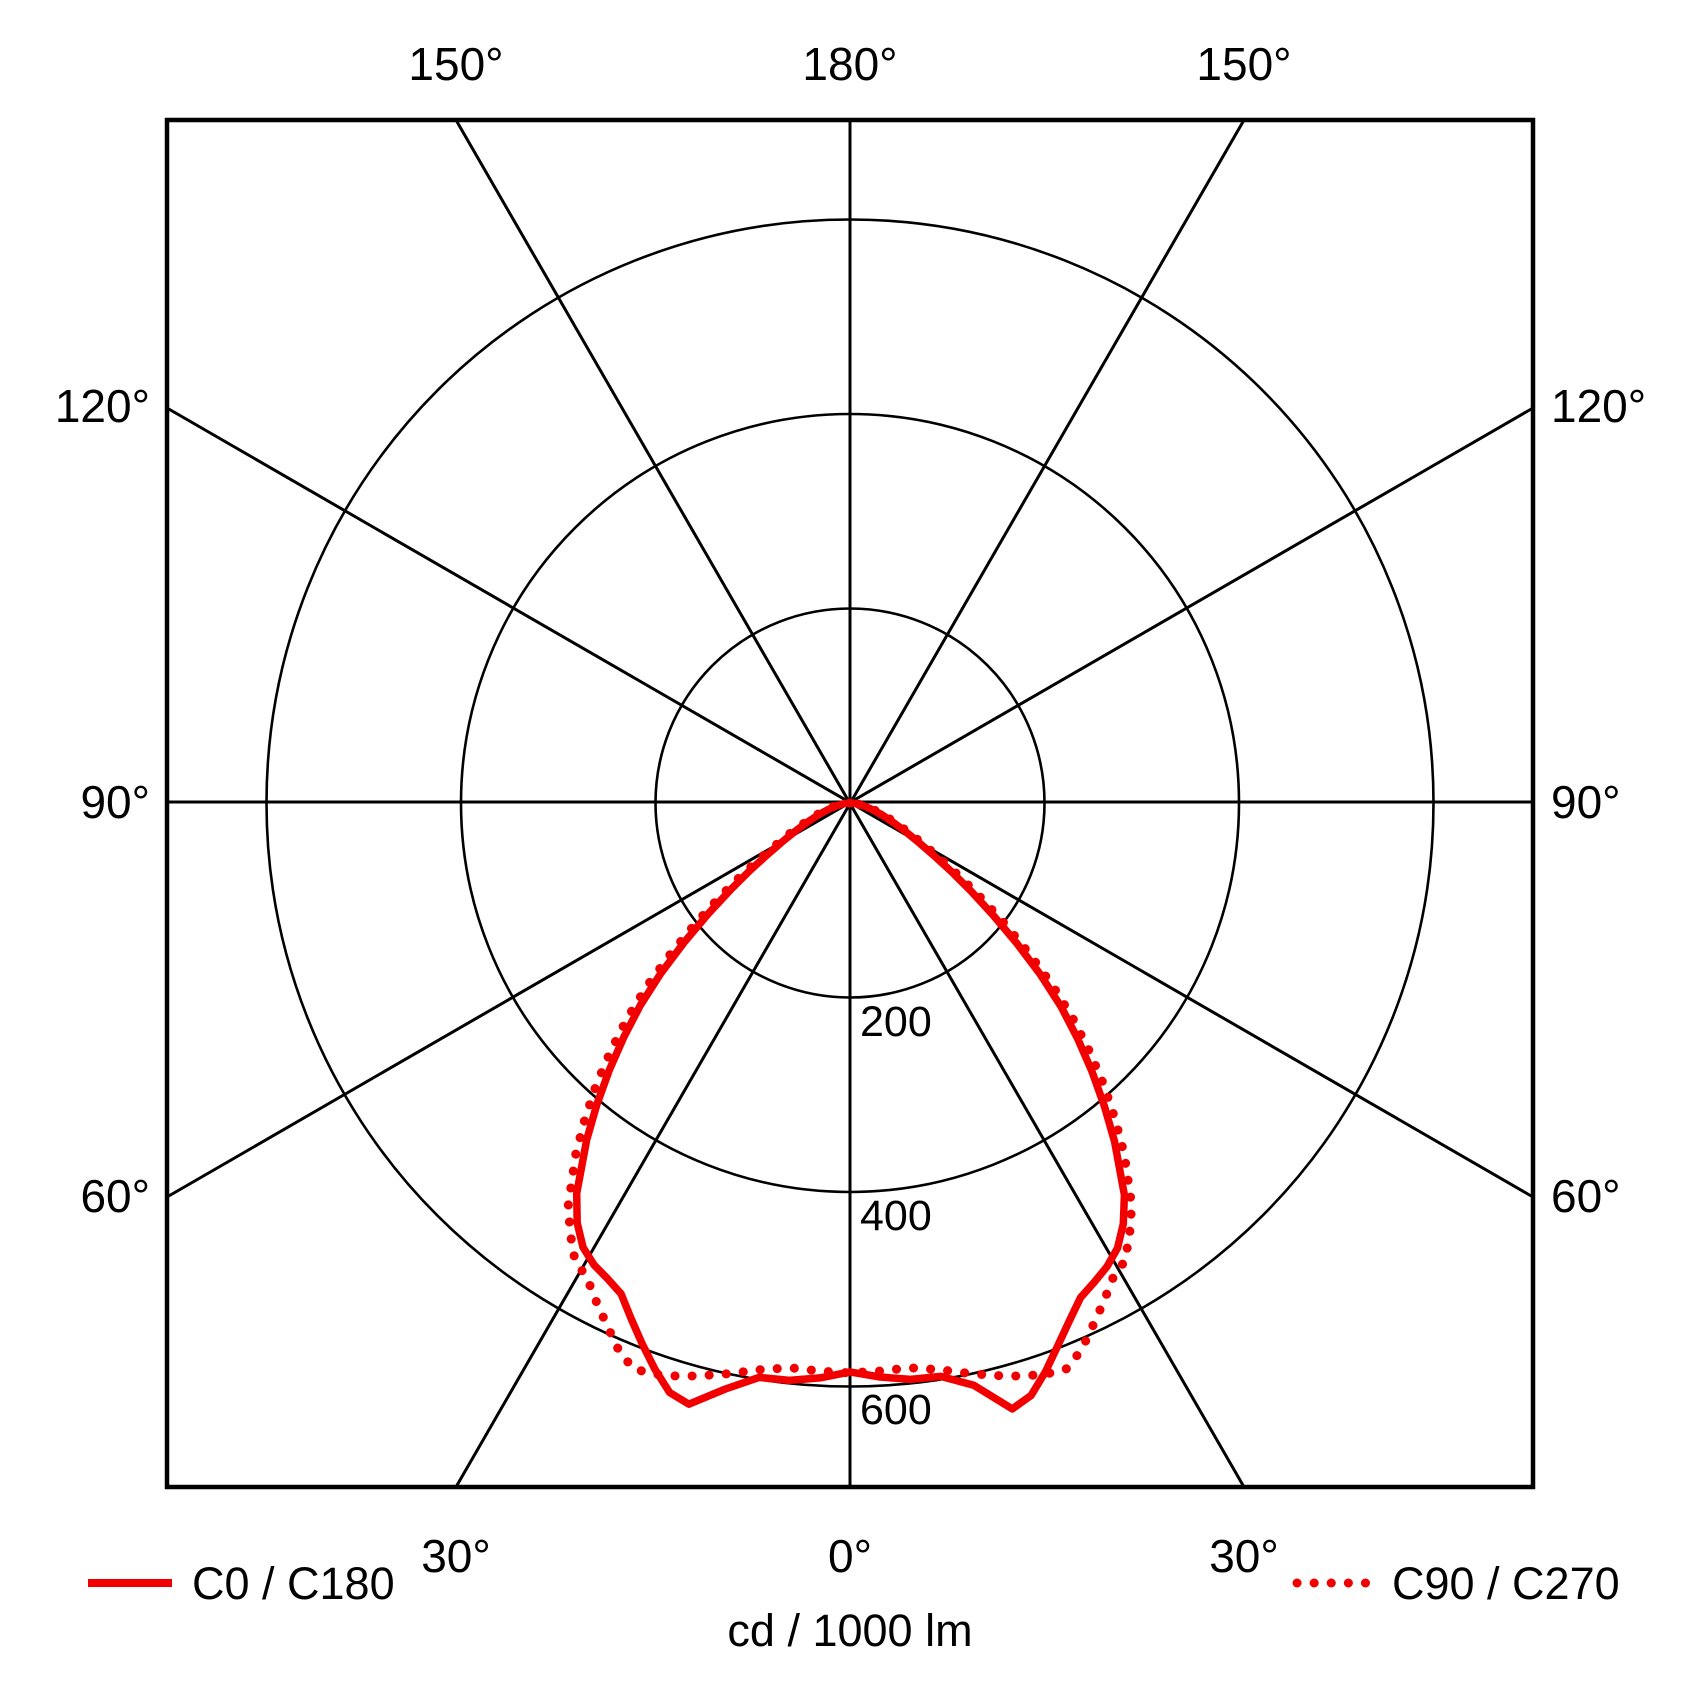 This screenshot has width=1701, height=1701. What do you see at coordinates (1244, 1556) in the screenshot?
I see `angle-label-bottom-30-right: 30°` at bounding box center [1244, 1556].